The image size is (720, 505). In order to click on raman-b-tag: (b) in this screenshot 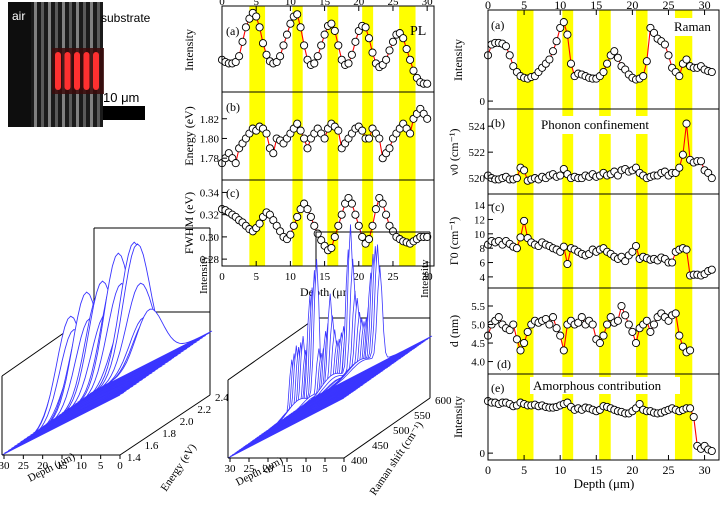, I will do `click(498, 123)`.